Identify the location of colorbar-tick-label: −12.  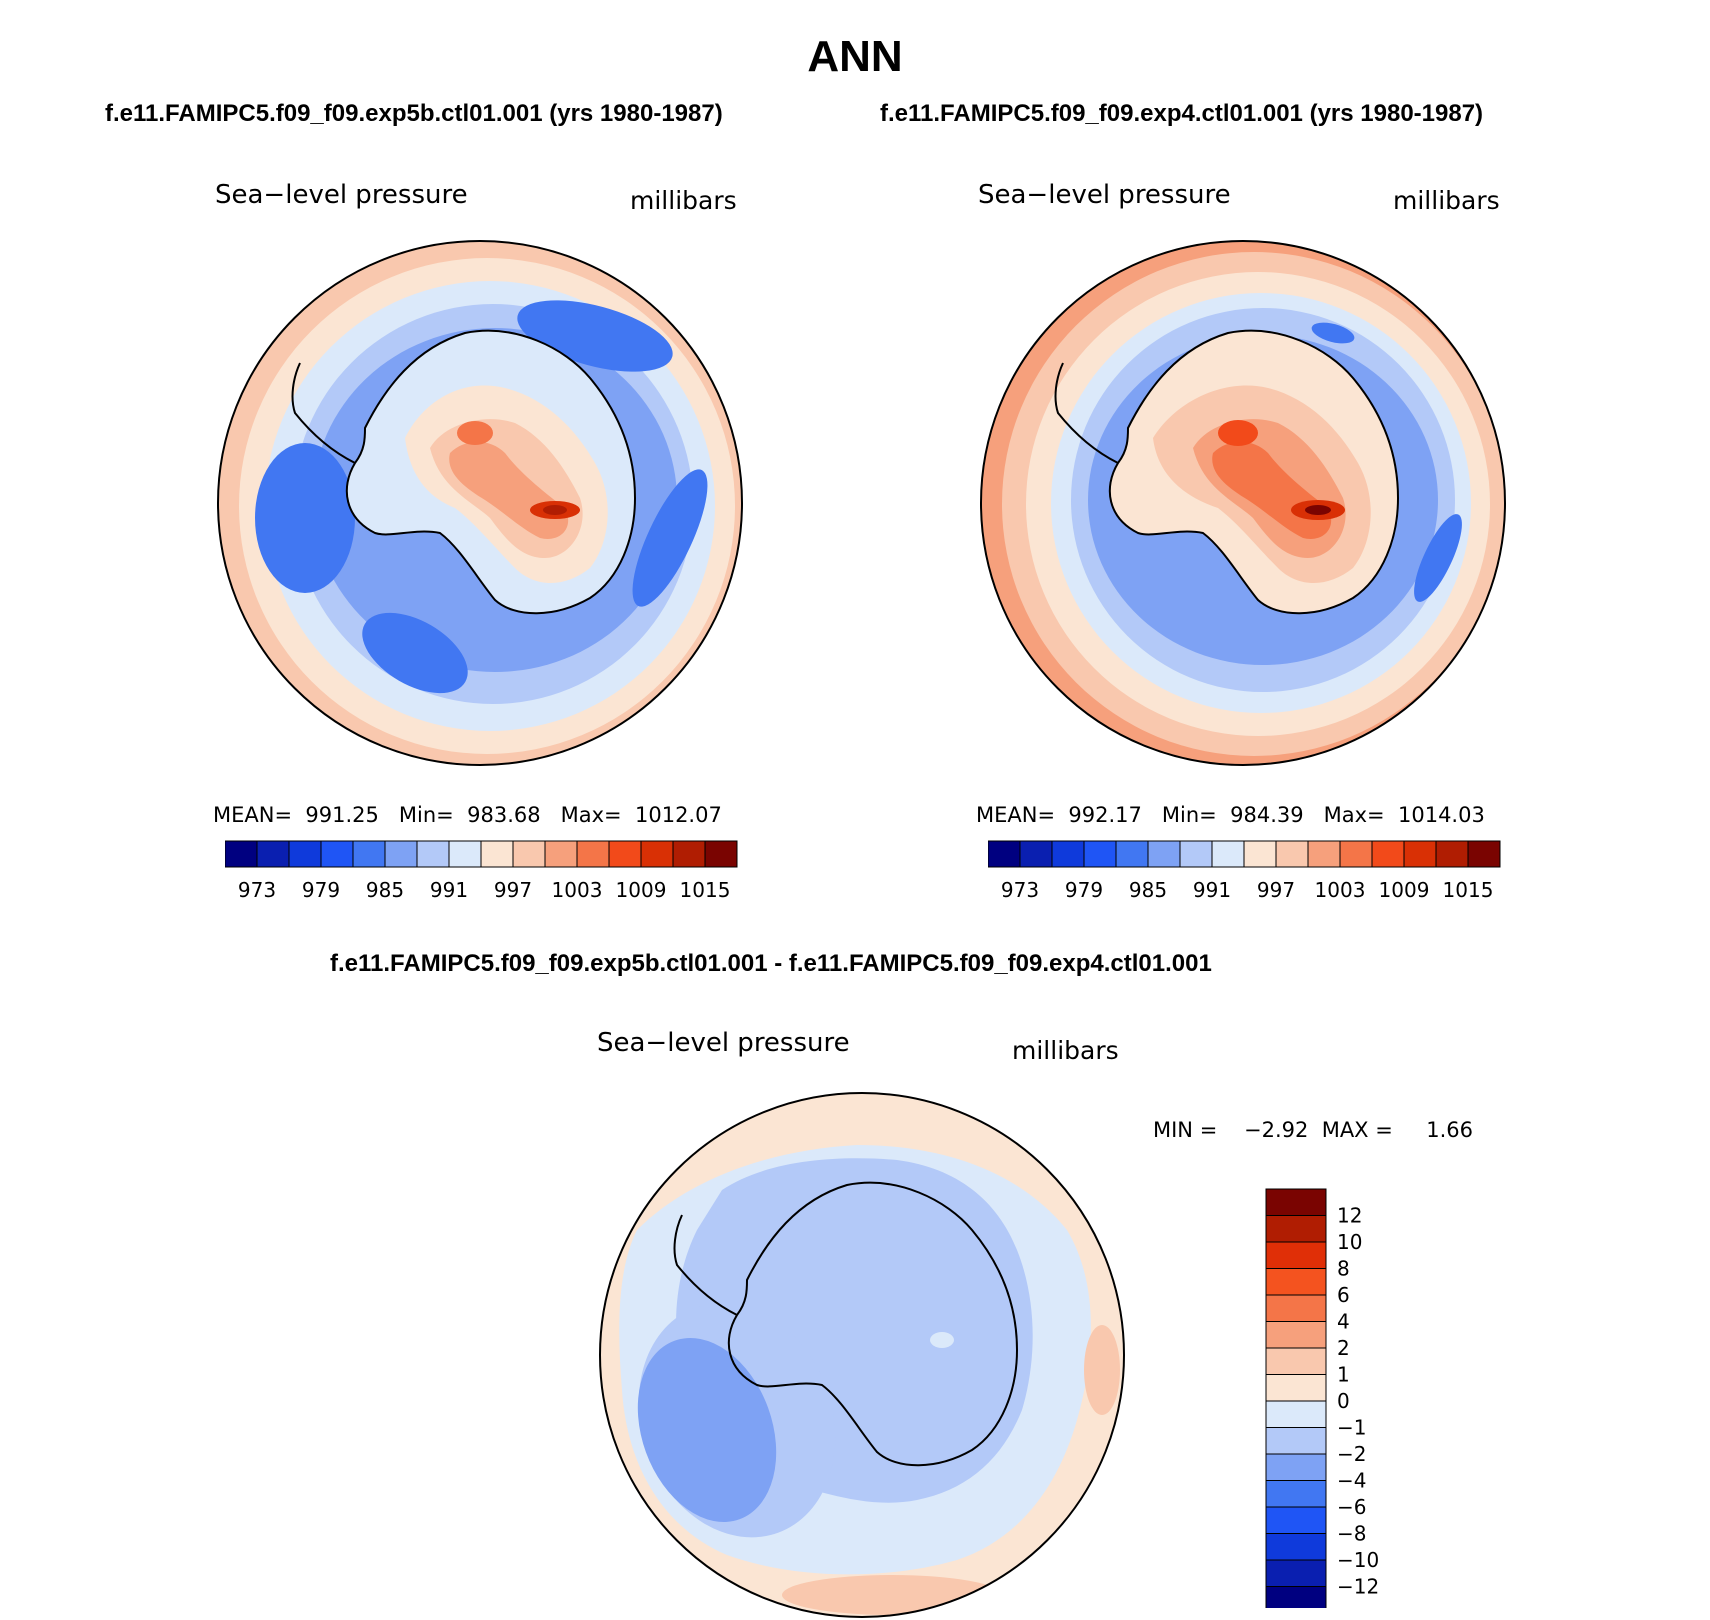
(1358, 1587).